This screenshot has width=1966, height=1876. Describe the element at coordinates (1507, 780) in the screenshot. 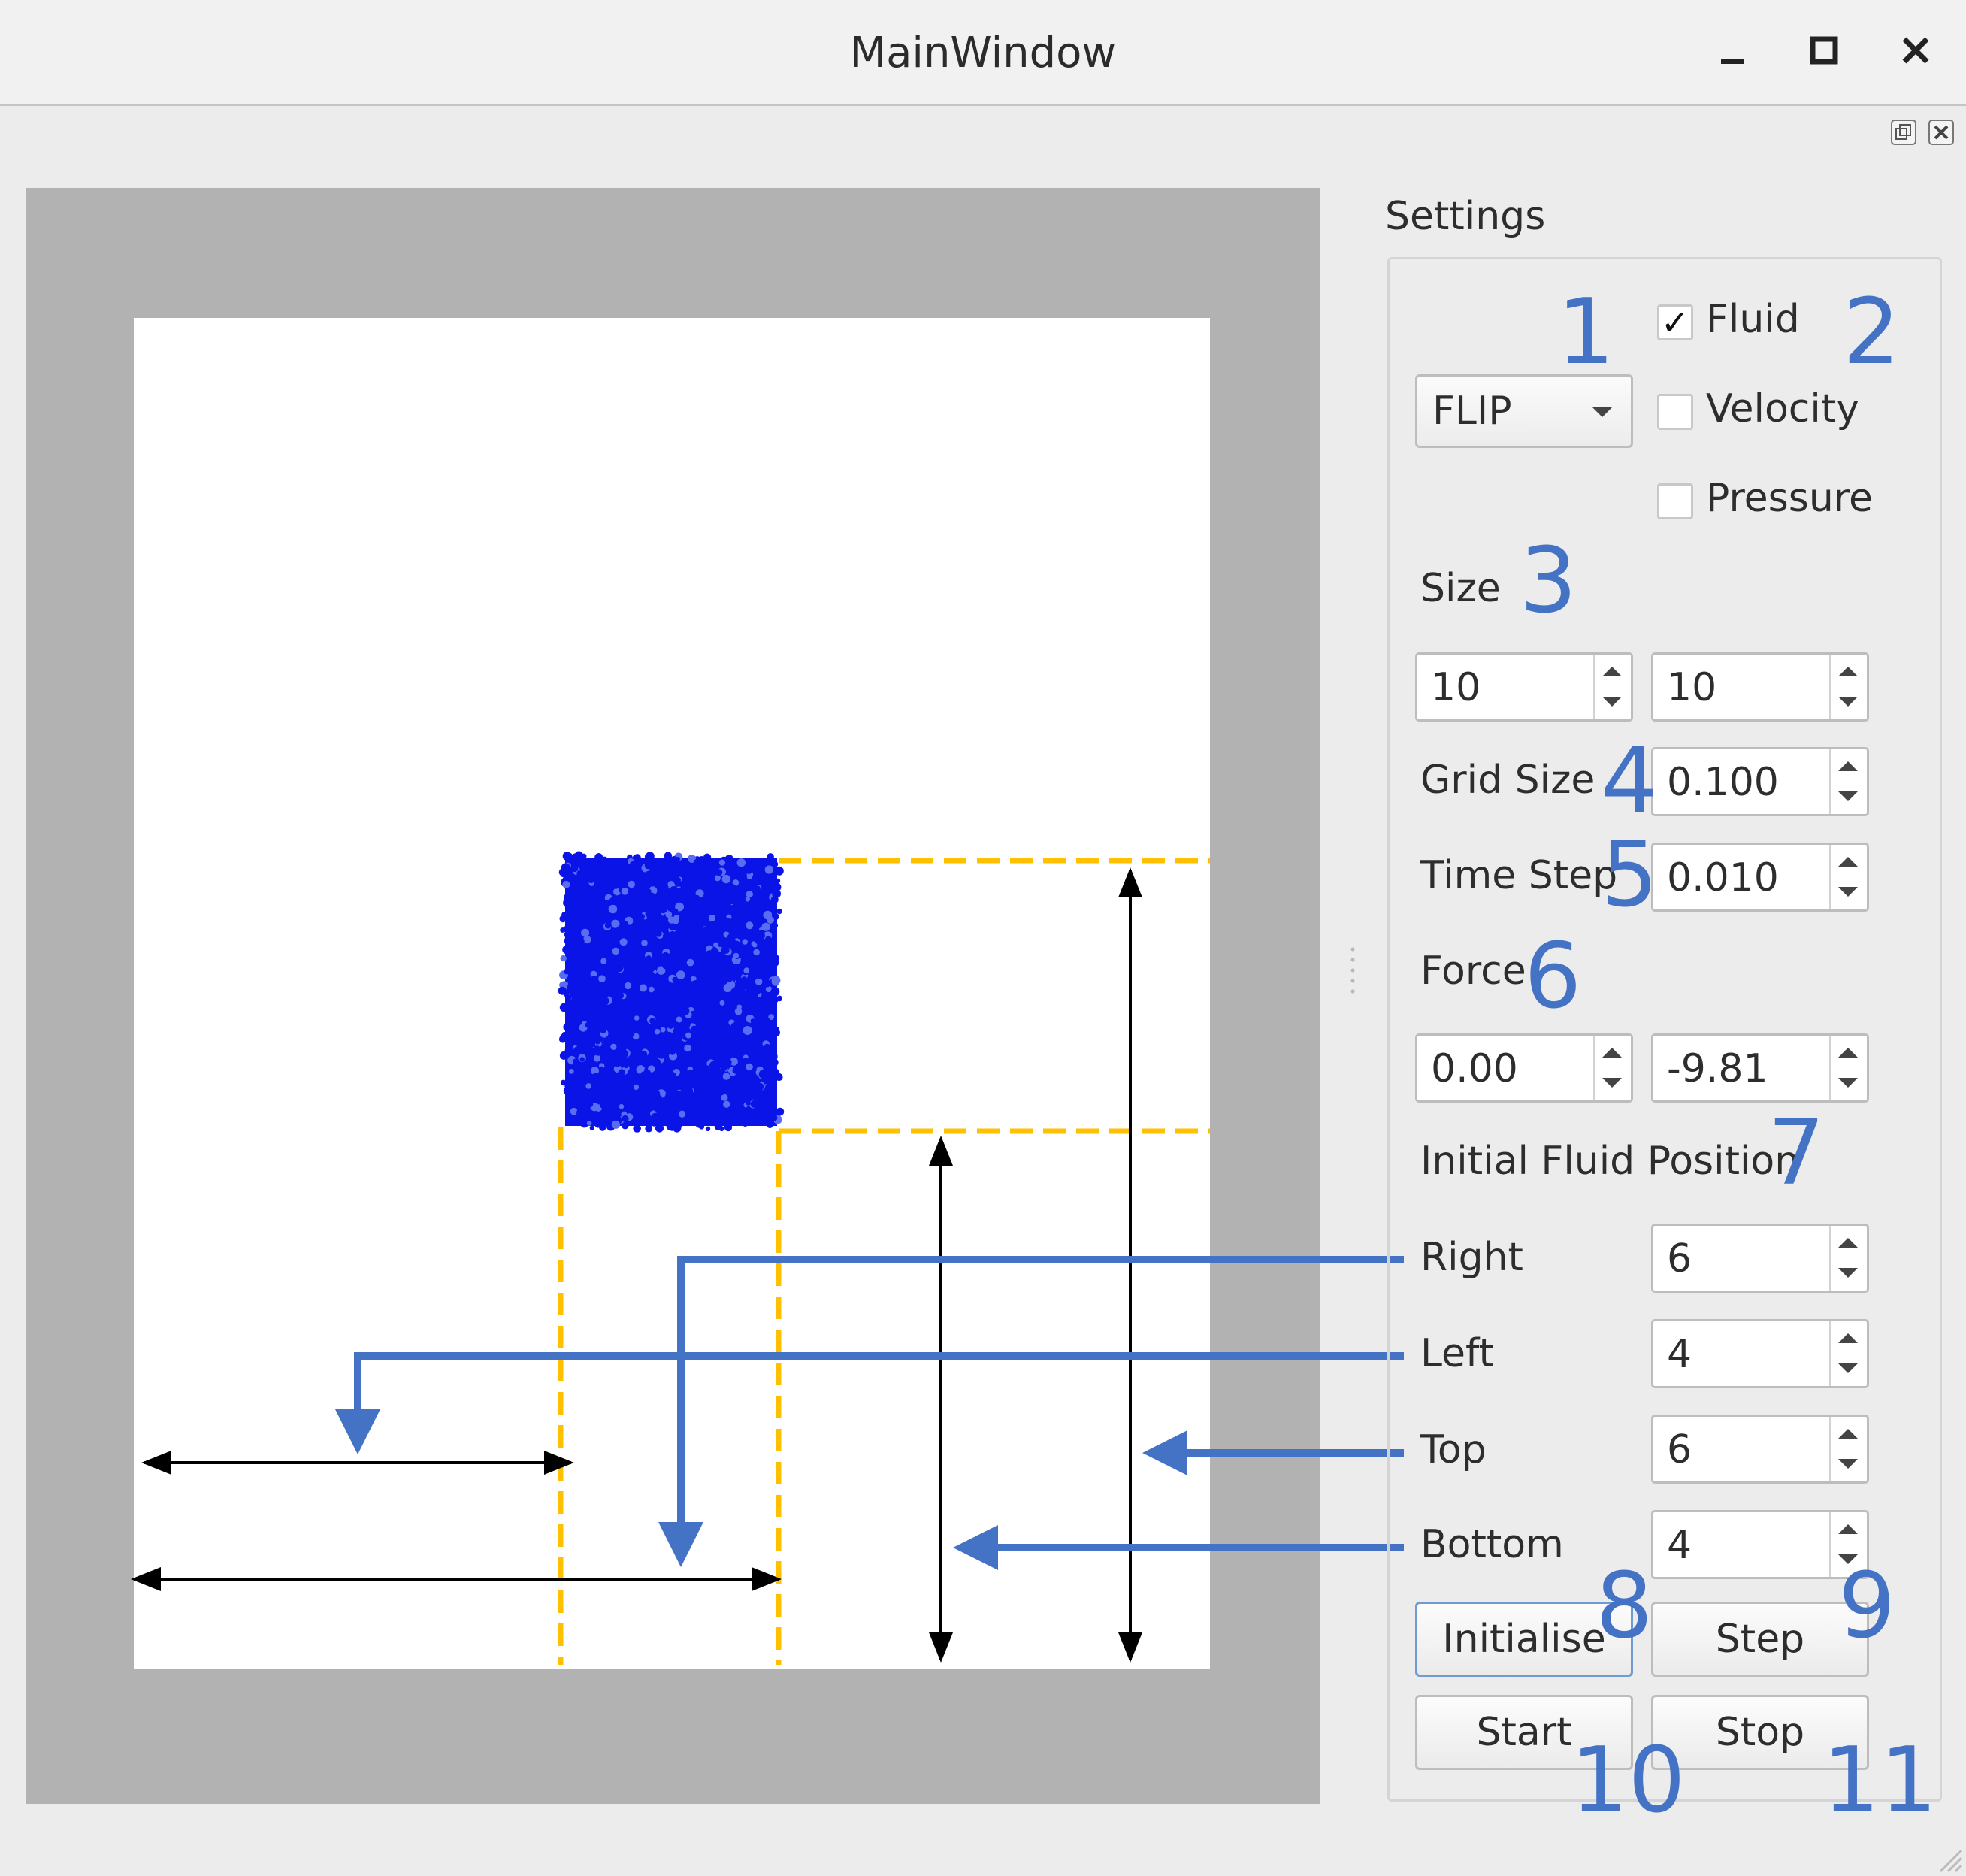

I see `grid-size-label: Grid Size` at that location.